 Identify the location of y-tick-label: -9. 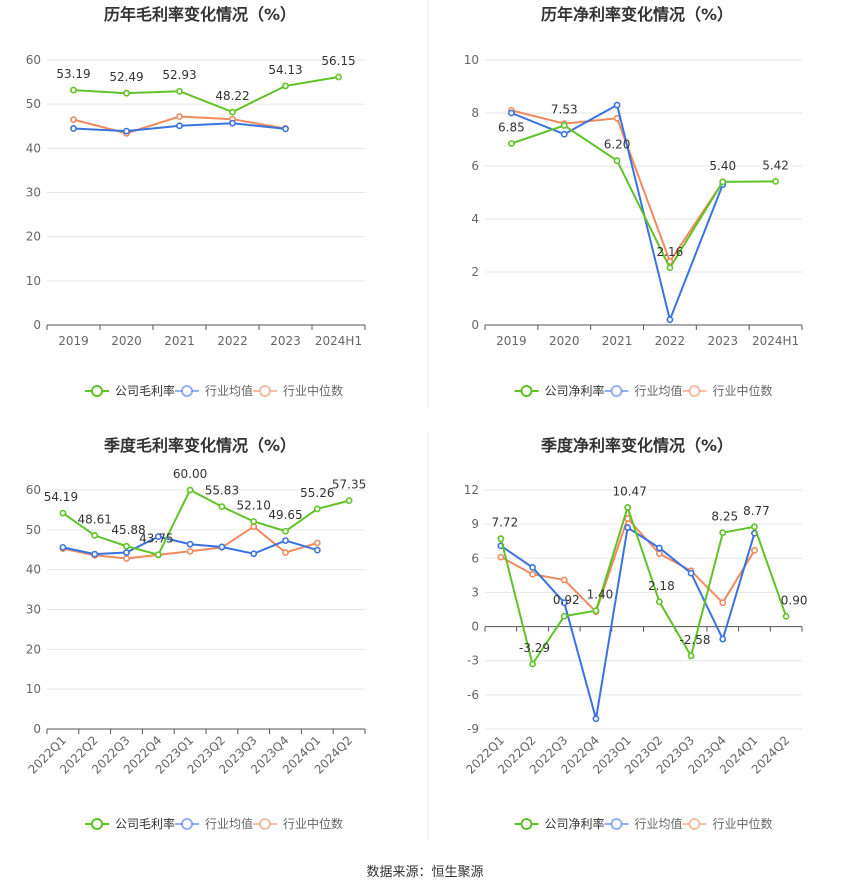
(473, 729).